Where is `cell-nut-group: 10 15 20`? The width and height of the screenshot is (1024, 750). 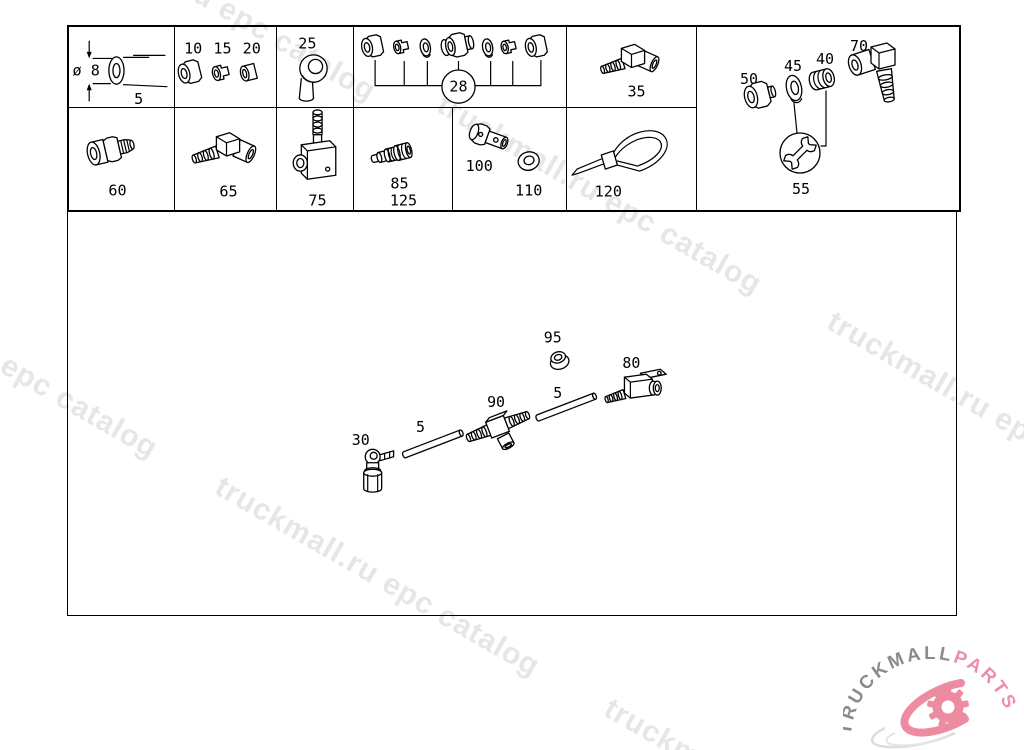 cell-nut-group: 10 15 20 is located at coordinates (226, 67).